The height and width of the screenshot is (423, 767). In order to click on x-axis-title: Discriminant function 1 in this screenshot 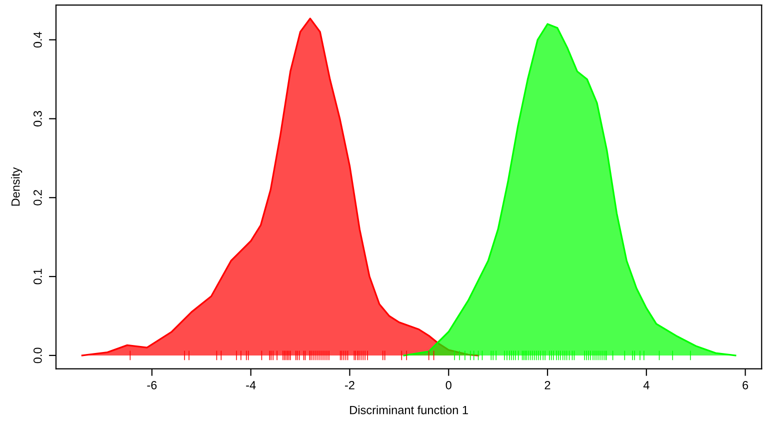, I will do `click(409, 410)`.